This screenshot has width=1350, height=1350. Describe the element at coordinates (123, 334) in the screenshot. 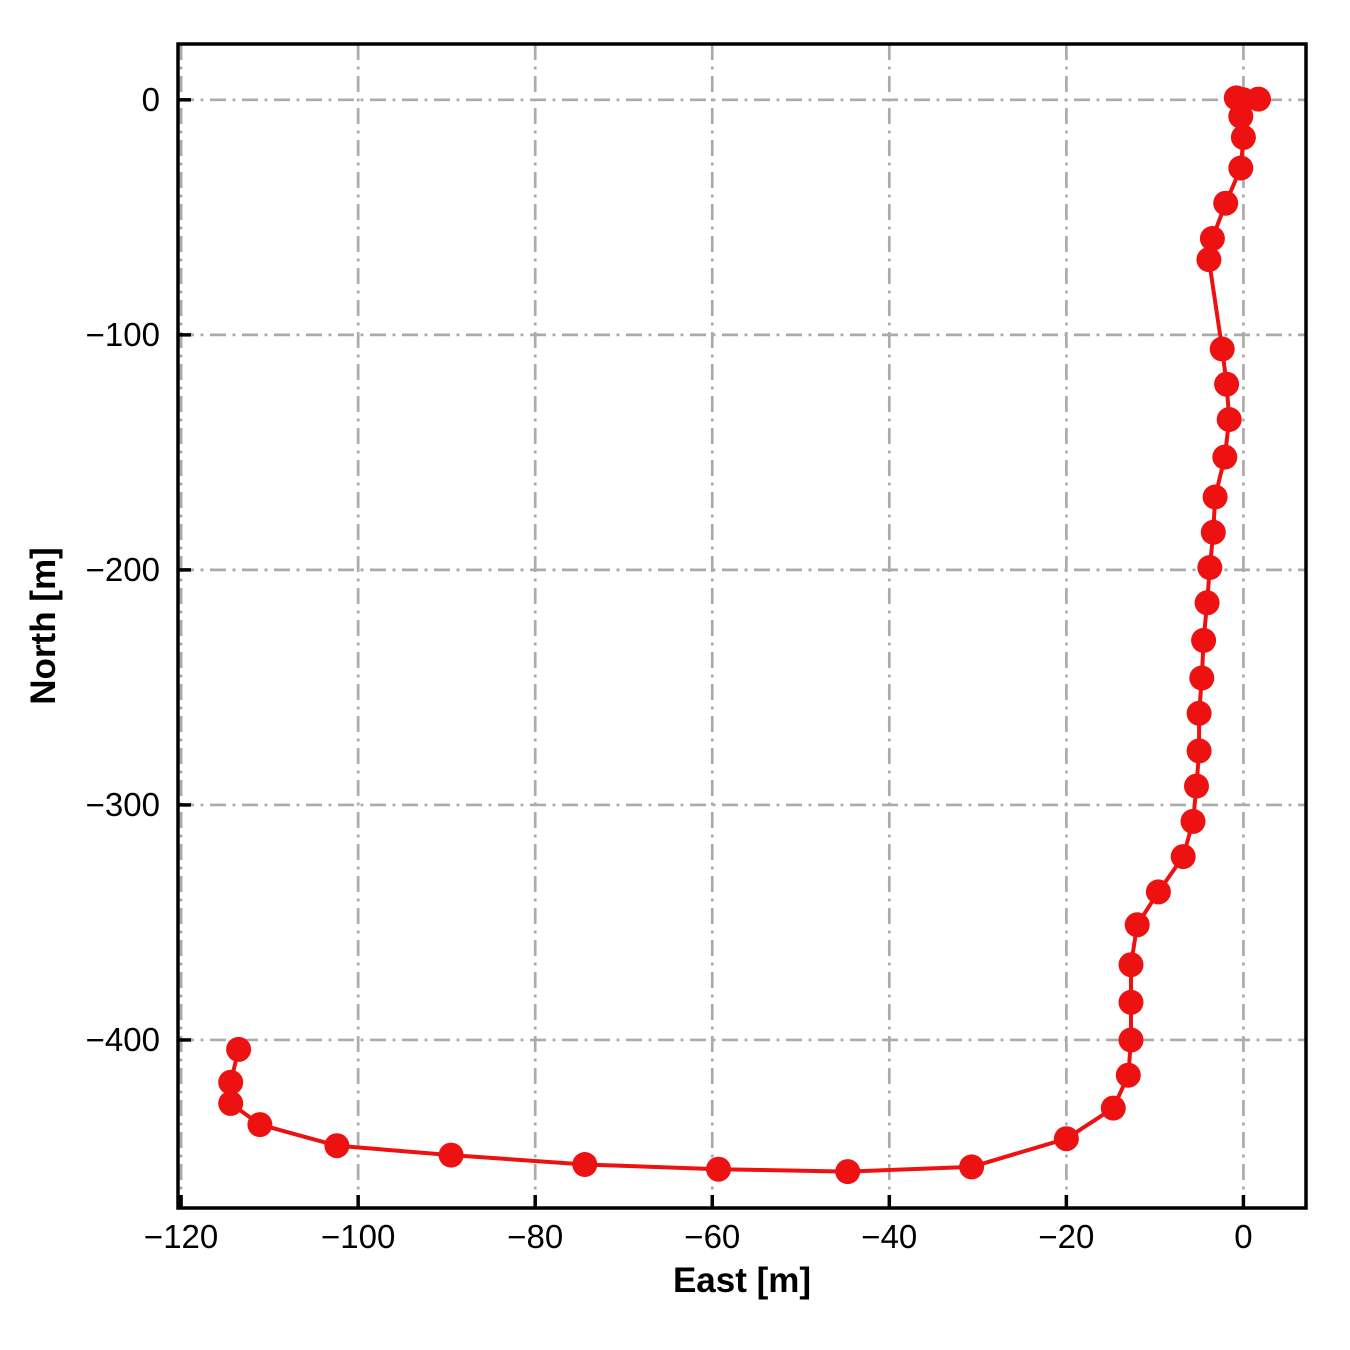

I see `y-tick-label: −100` at that location.